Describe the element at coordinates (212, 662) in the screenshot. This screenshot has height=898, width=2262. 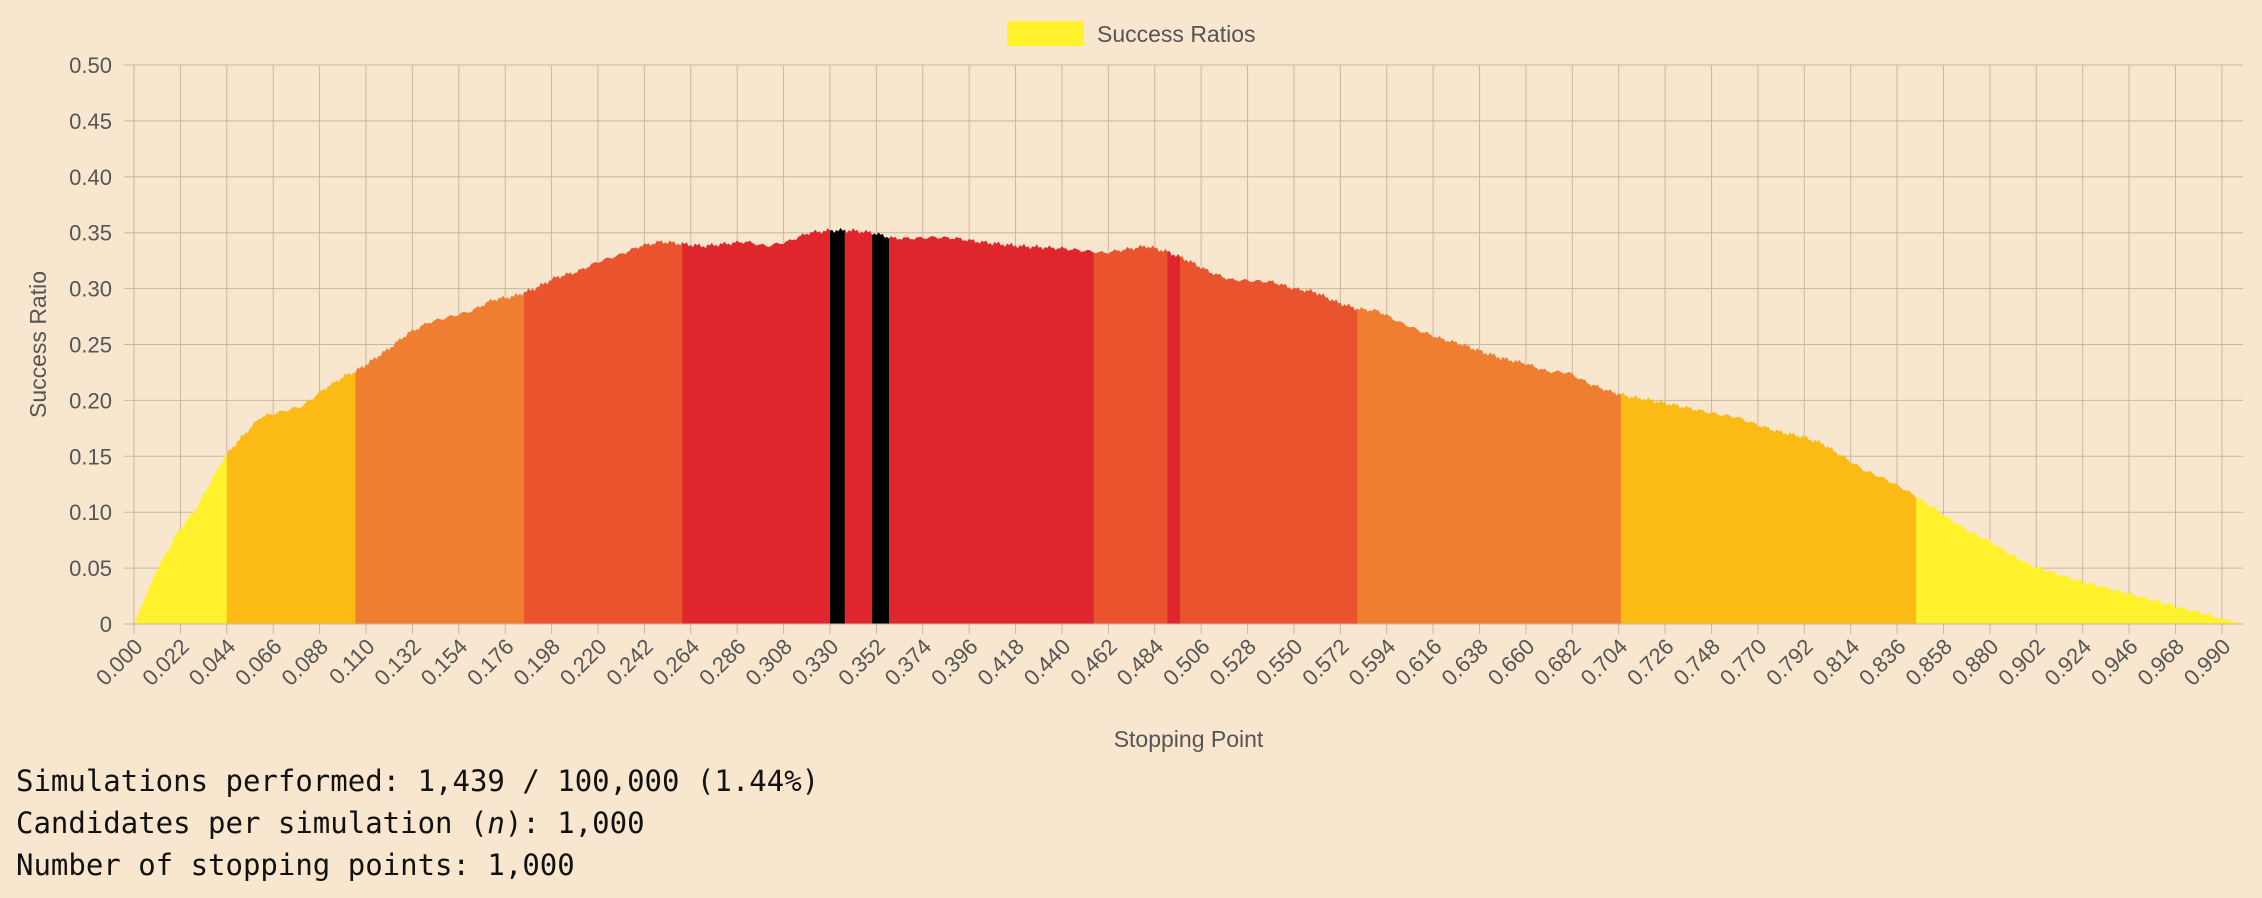
I see `x-tick-label: 0.044` at that location.